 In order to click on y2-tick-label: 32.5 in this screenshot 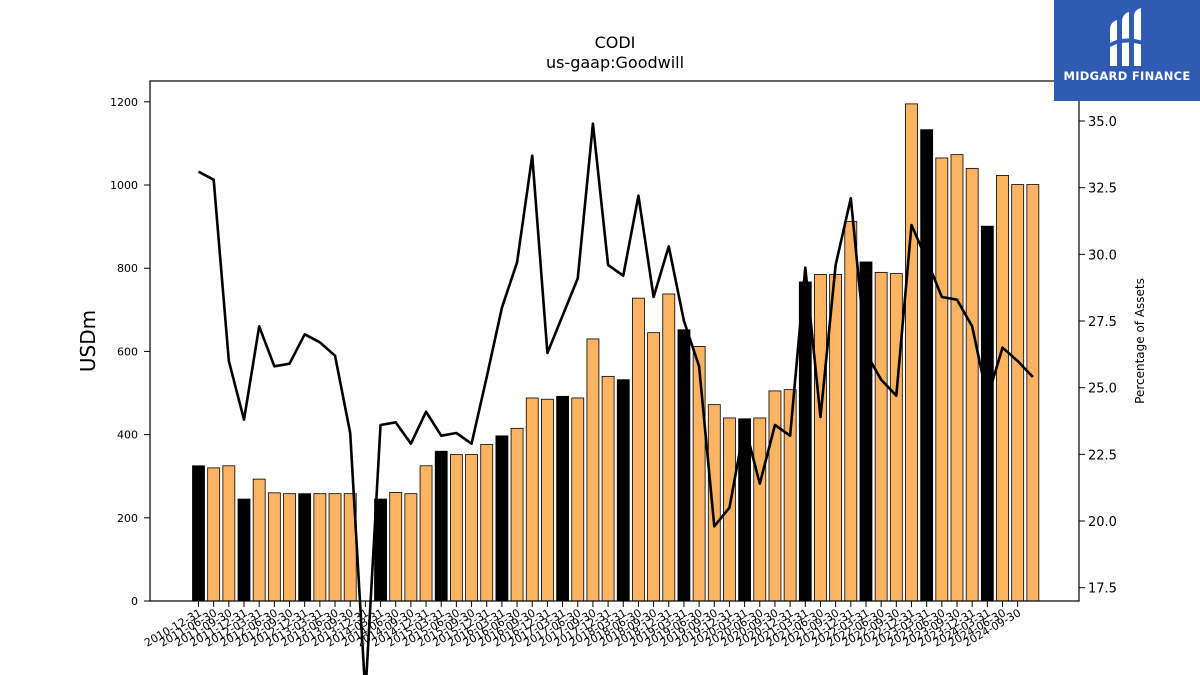, I will do `click(1102, 189)`.